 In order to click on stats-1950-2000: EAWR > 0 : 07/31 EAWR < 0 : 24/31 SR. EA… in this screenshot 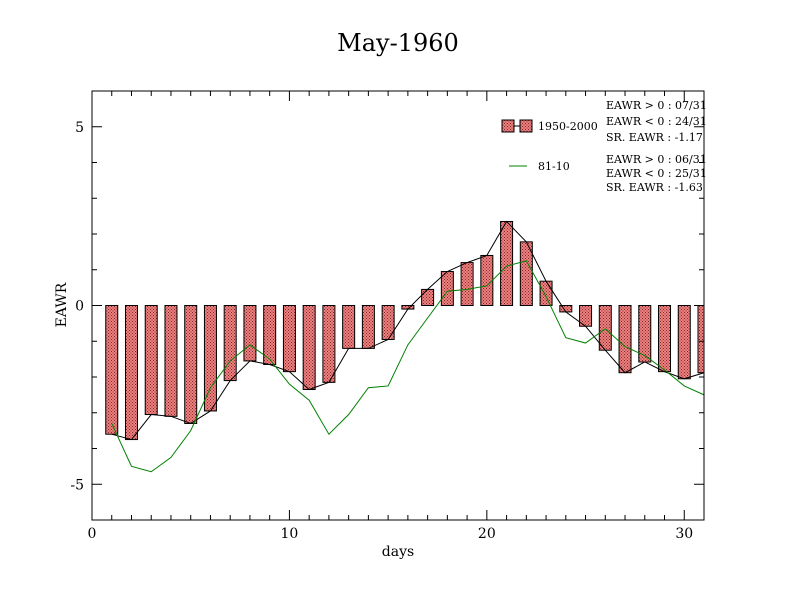, I will do `click(656, 121)`.